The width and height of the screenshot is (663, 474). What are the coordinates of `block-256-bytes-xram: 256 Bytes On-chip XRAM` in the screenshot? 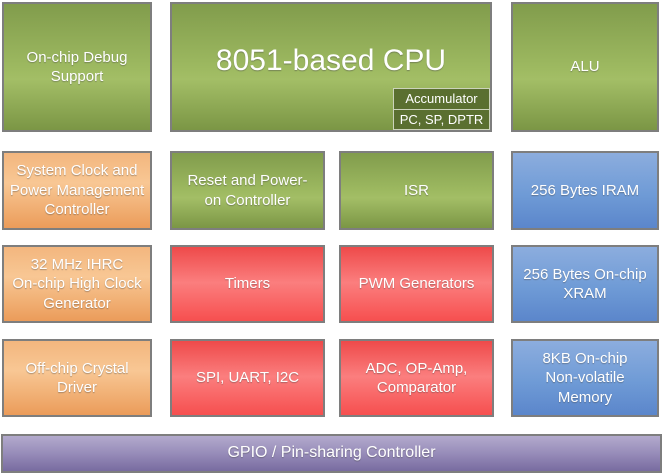 It's located at (585, 284).